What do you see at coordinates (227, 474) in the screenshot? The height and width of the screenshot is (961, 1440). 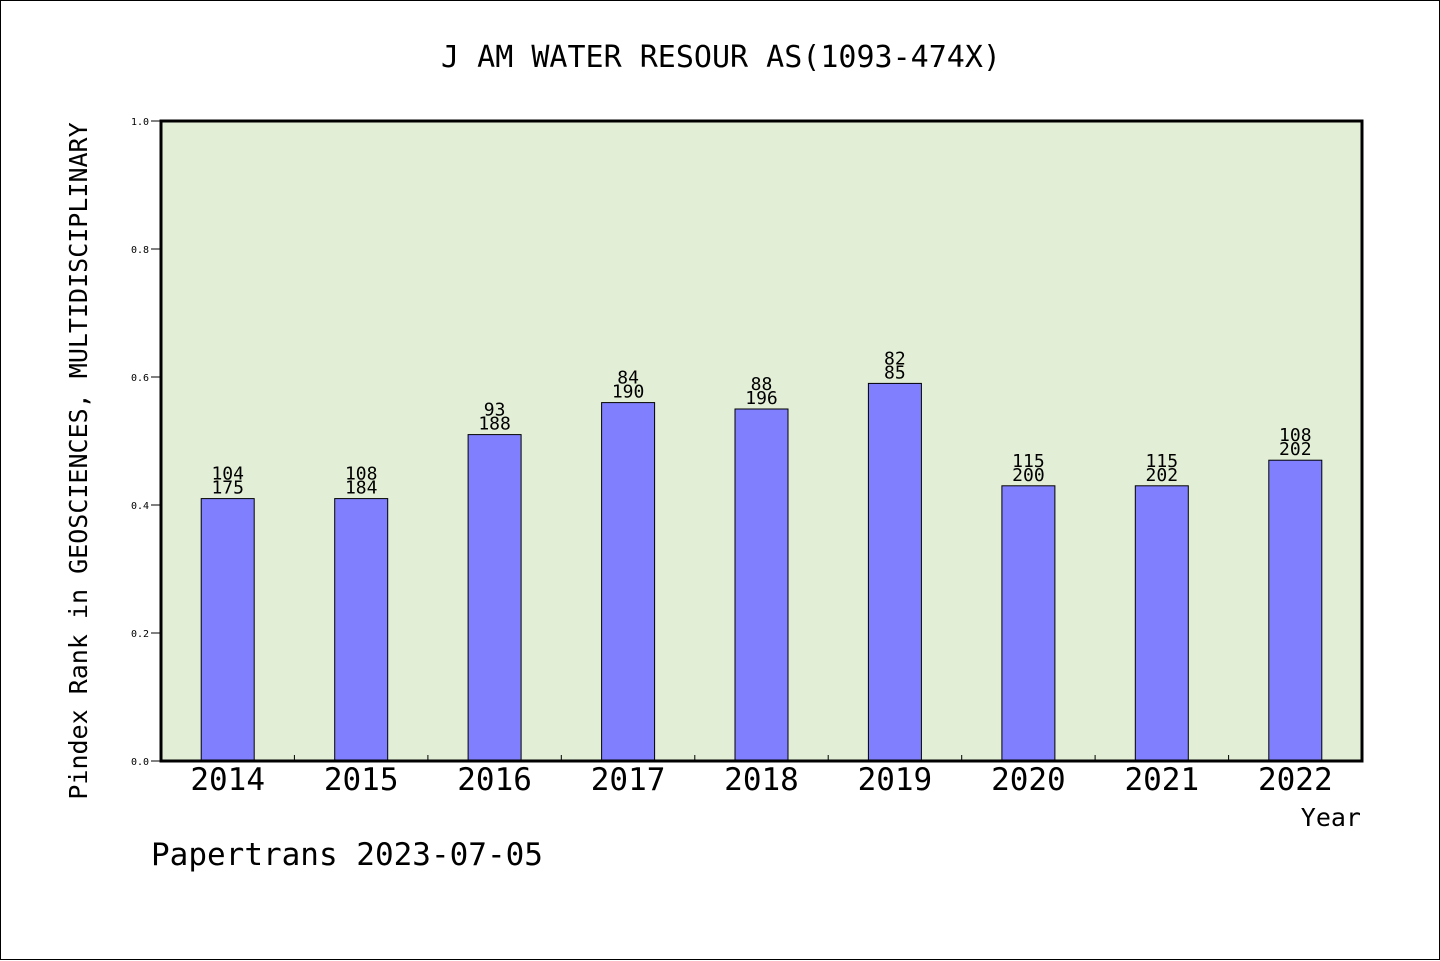 I see `data-label-top: 104` at bounding box center [227, 474].